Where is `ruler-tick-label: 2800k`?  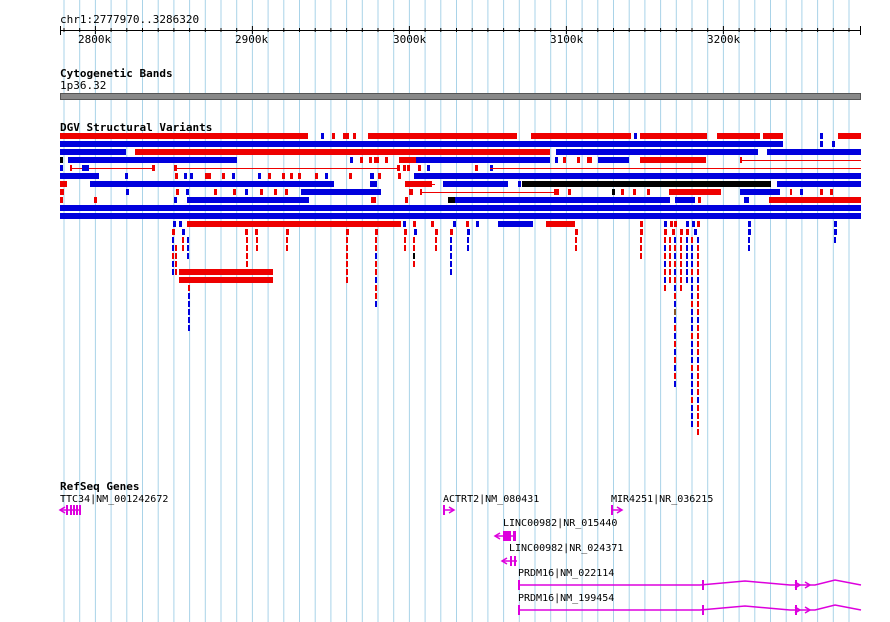 ruler-tick-label: 2800k is located at coordinates (95, 39).